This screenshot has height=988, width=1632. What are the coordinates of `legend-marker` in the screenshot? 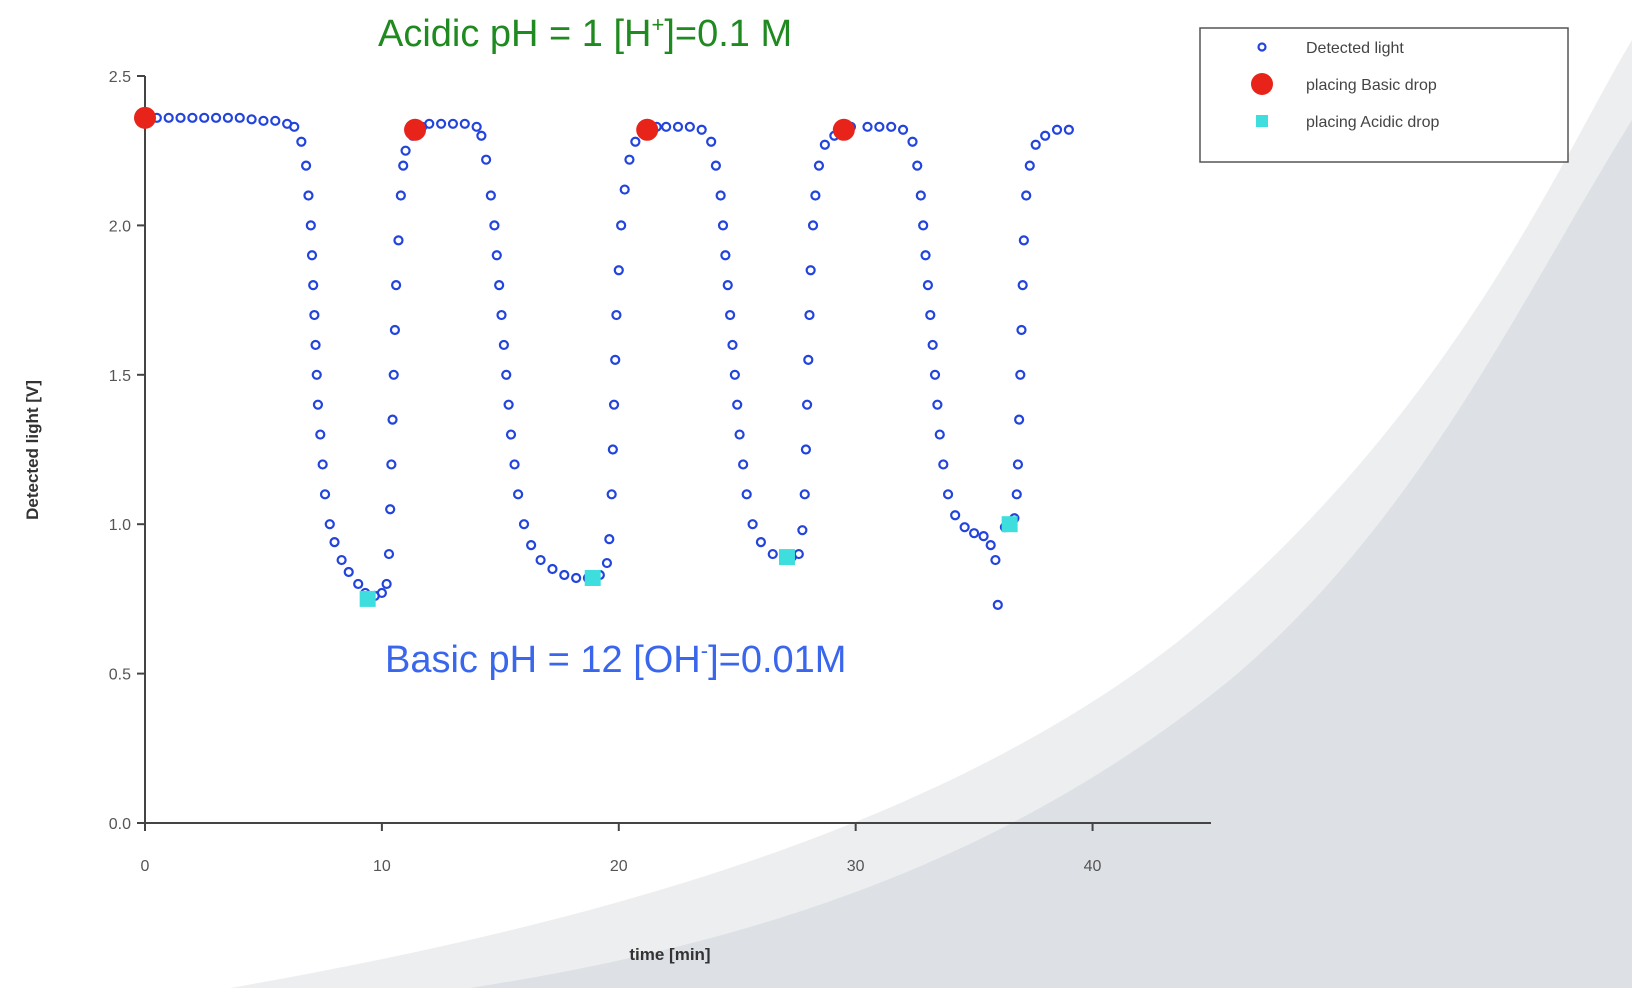 It's located at (1262, 84).